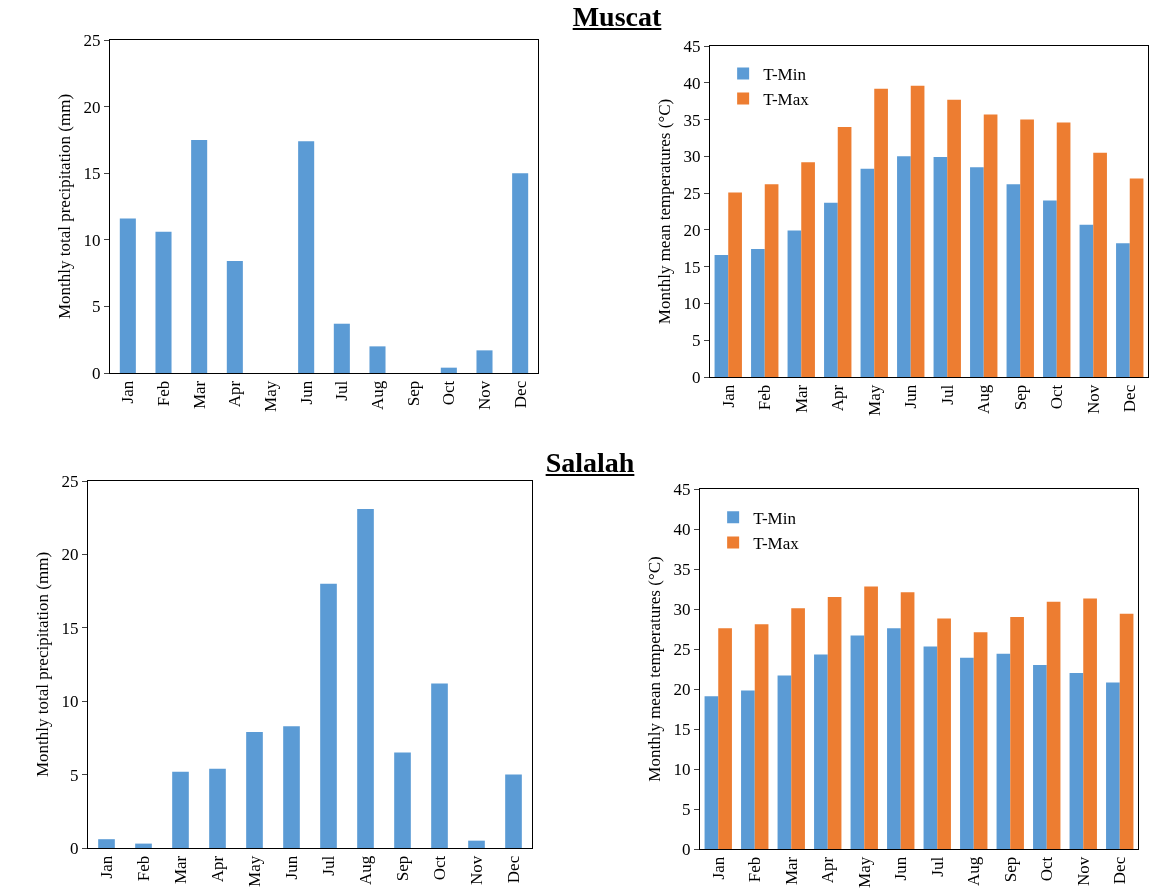 The image size is (1158, 891). I want to click on x-tick-label: May, so click(864, 872).